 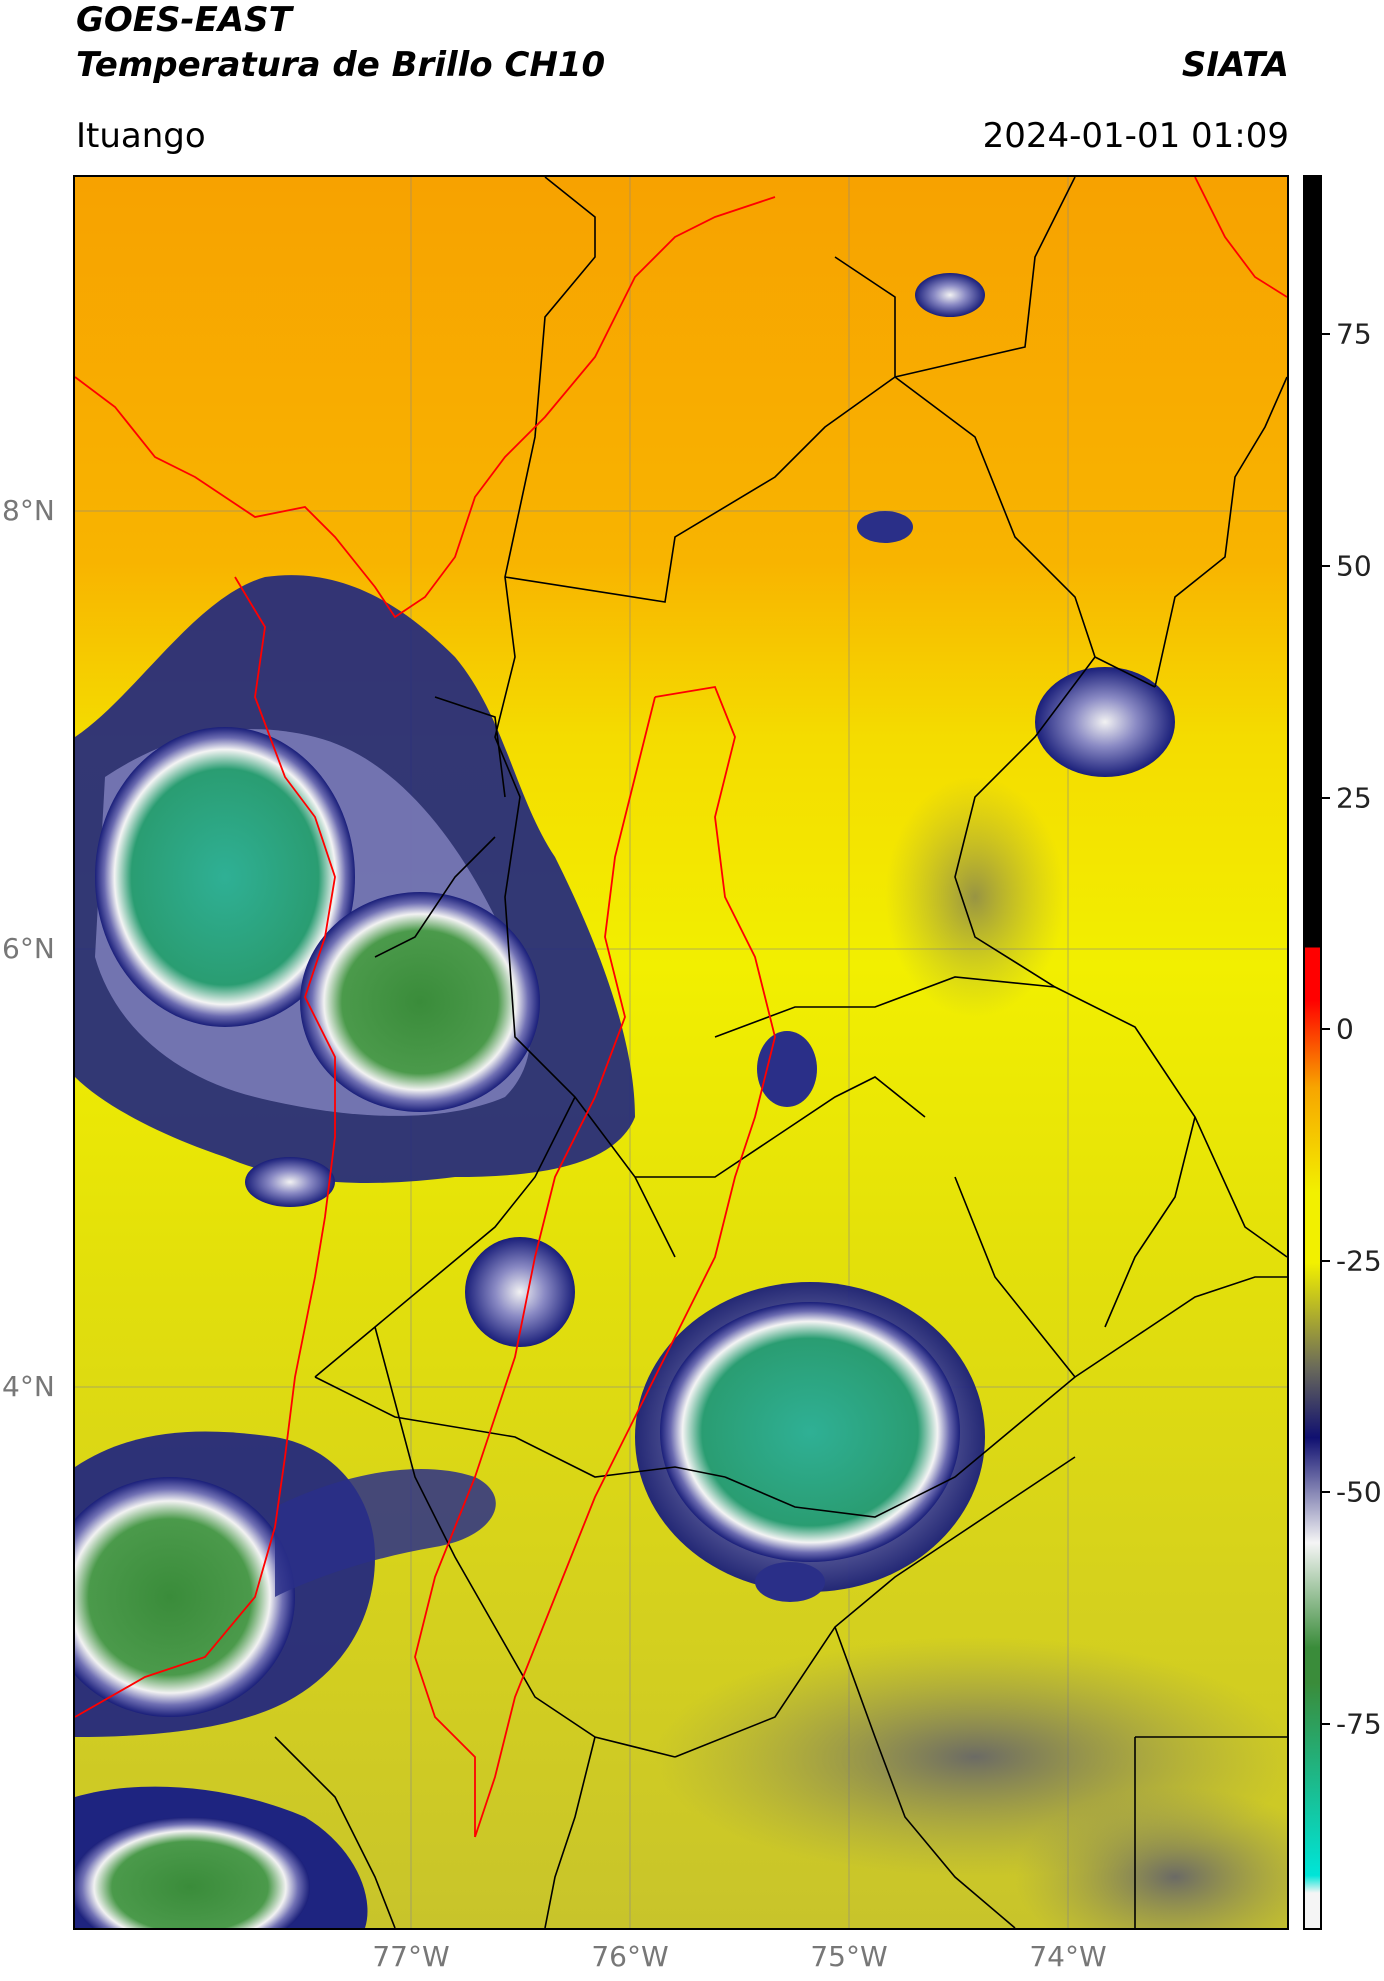 I want to click on colorbar-label-minus50: -50, so click(x=1359, y=1492).